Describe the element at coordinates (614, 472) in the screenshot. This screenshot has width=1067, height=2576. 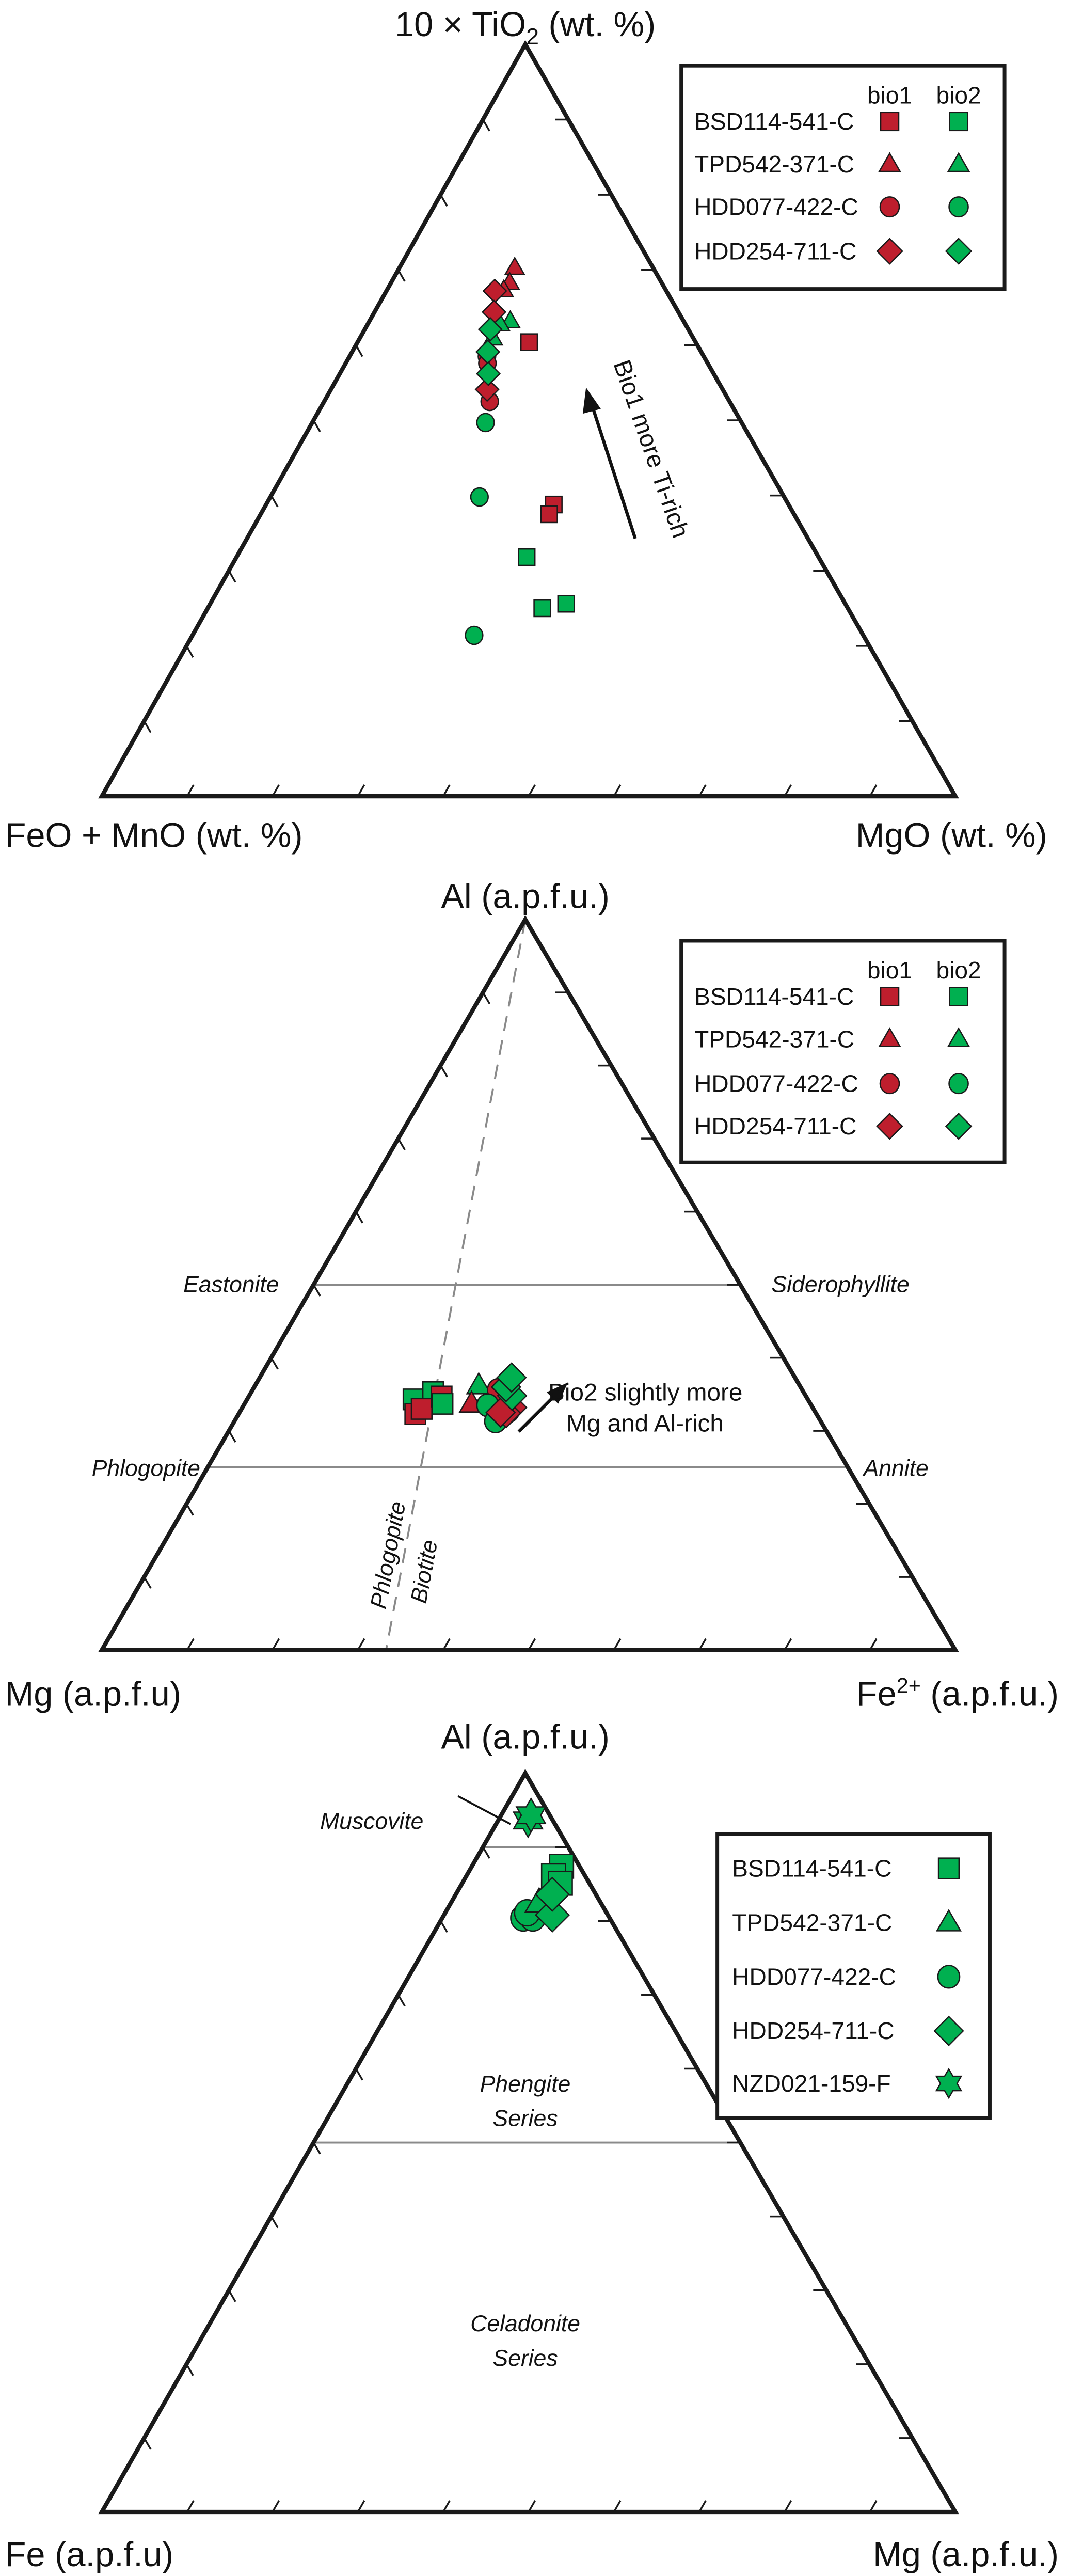
I see `chart-1-annotation-arrow` at that location.